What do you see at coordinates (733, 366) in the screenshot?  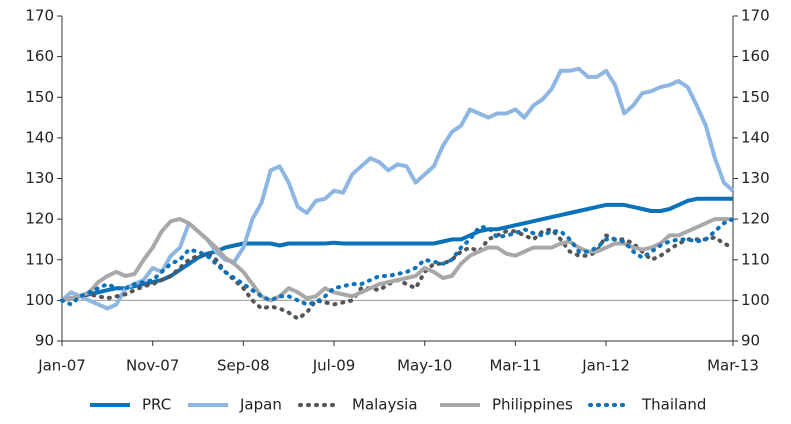 I see `x-tick-label: Mar-13` at bounding box center [733, 366].